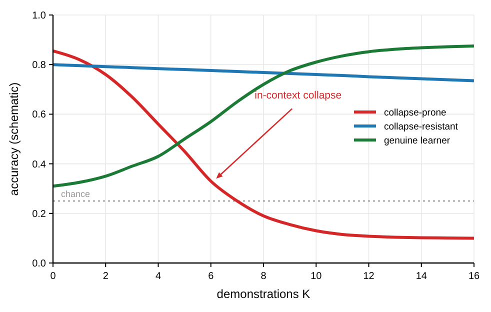 Image resolution: width=491 pixels, height=312 pixels. Describe the element at coordinates (75, 194) in the screenshot. I see `ref-line-label: chance` at that location.